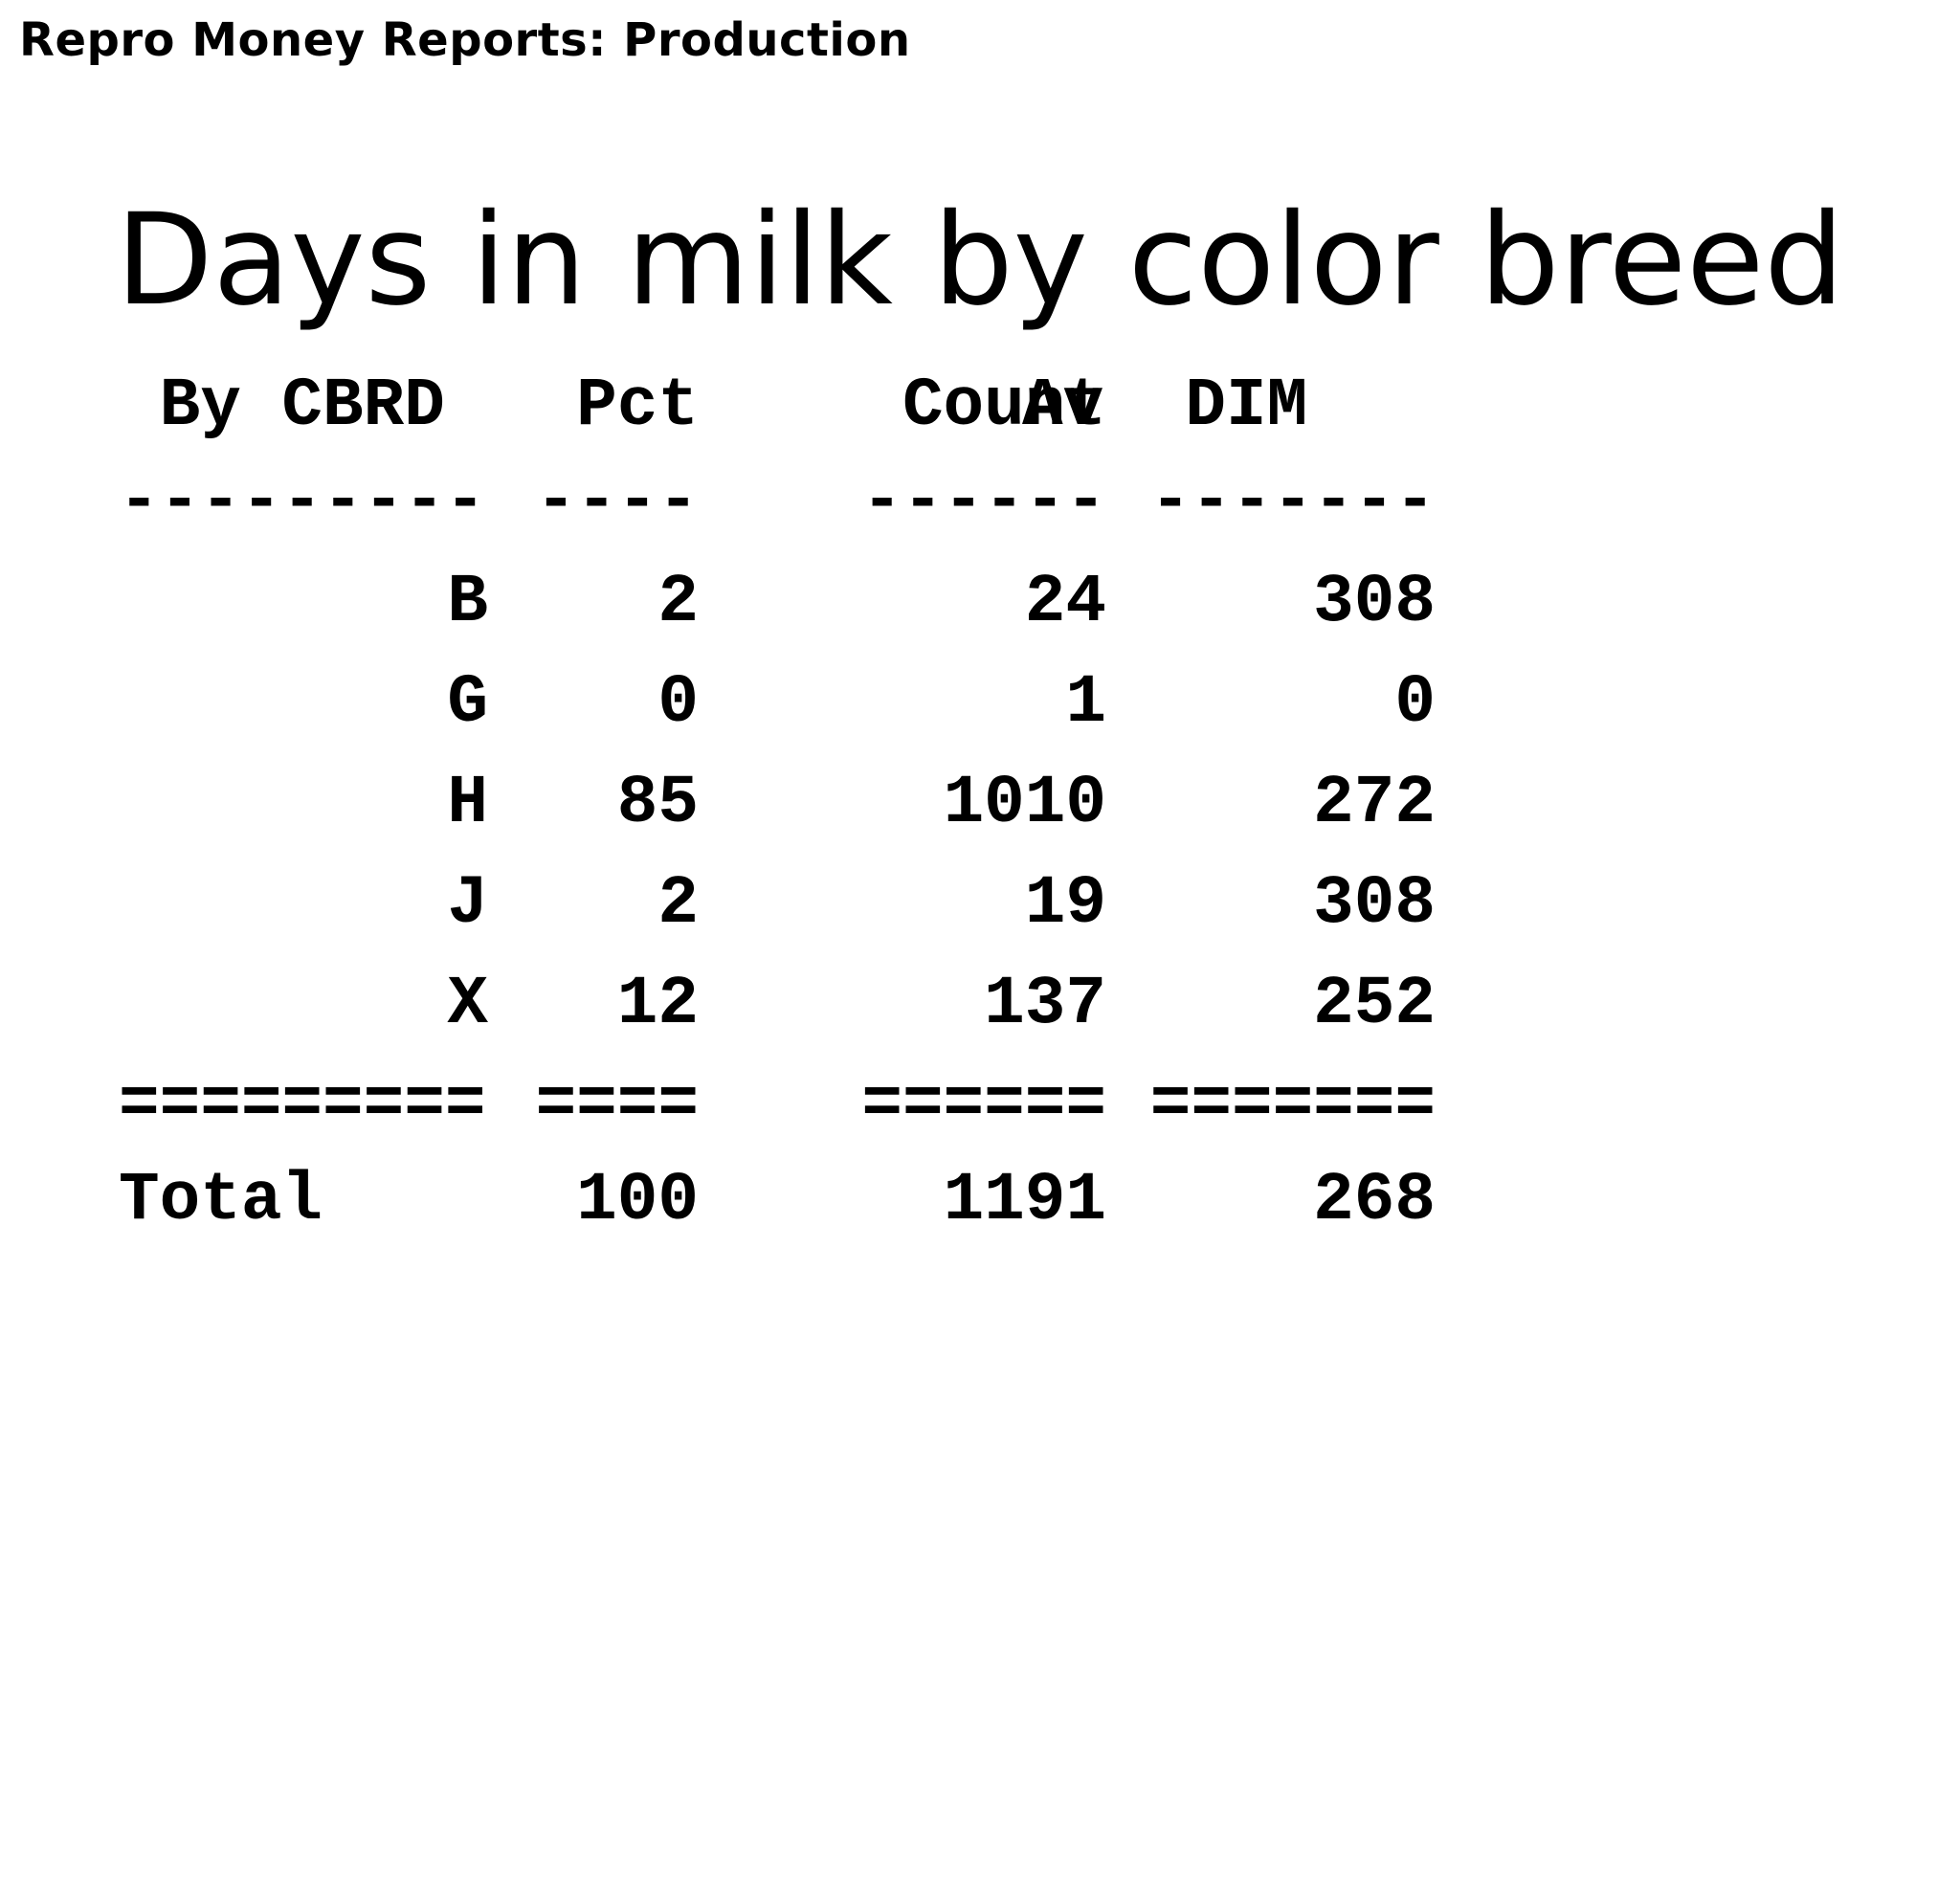 The height and width of the screenshot is (1895, 1960). Describe the element at coordinates (1025, 804) in the screenshot. I see `count-cell: 1010` at that location.